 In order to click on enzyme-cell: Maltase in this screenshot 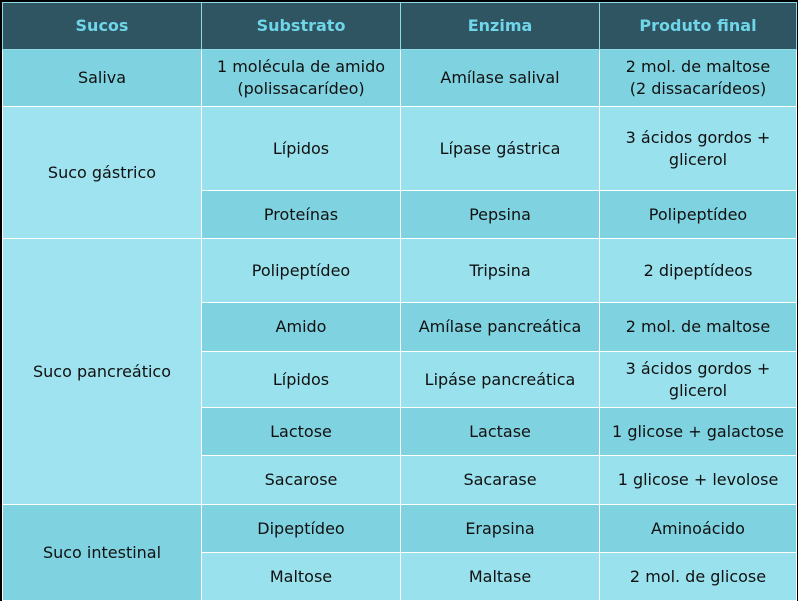, I will do `click(500, 576)`.